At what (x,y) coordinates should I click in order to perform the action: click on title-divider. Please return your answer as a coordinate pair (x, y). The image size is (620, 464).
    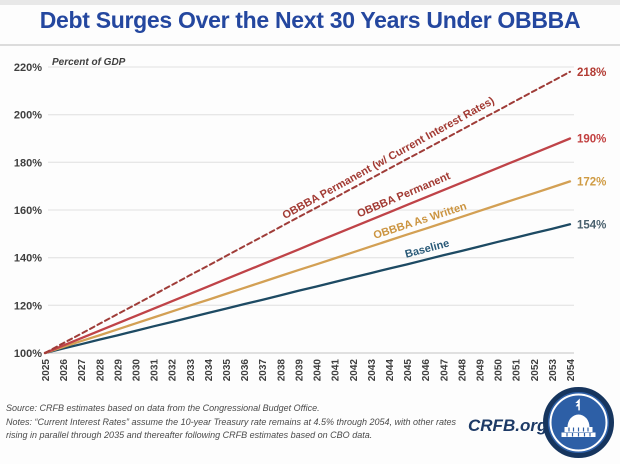
    Looking at the image, I should click on (310, 45).